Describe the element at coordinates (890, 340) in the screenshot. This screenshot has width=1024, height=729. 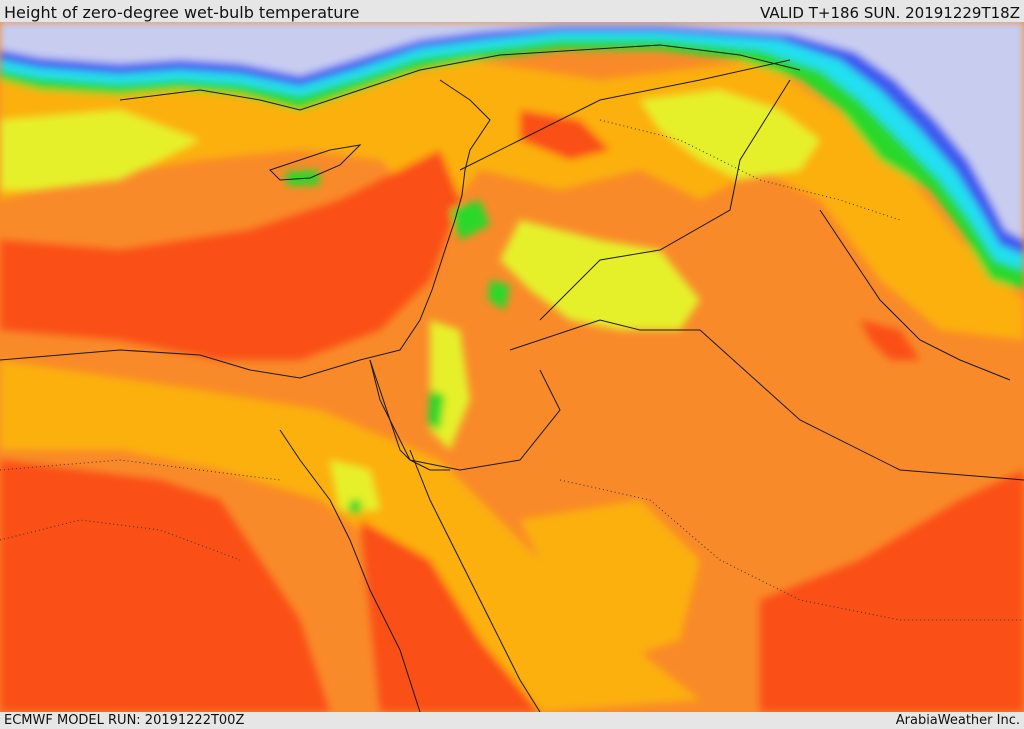
I see `field-very-high-gulf` at that location.